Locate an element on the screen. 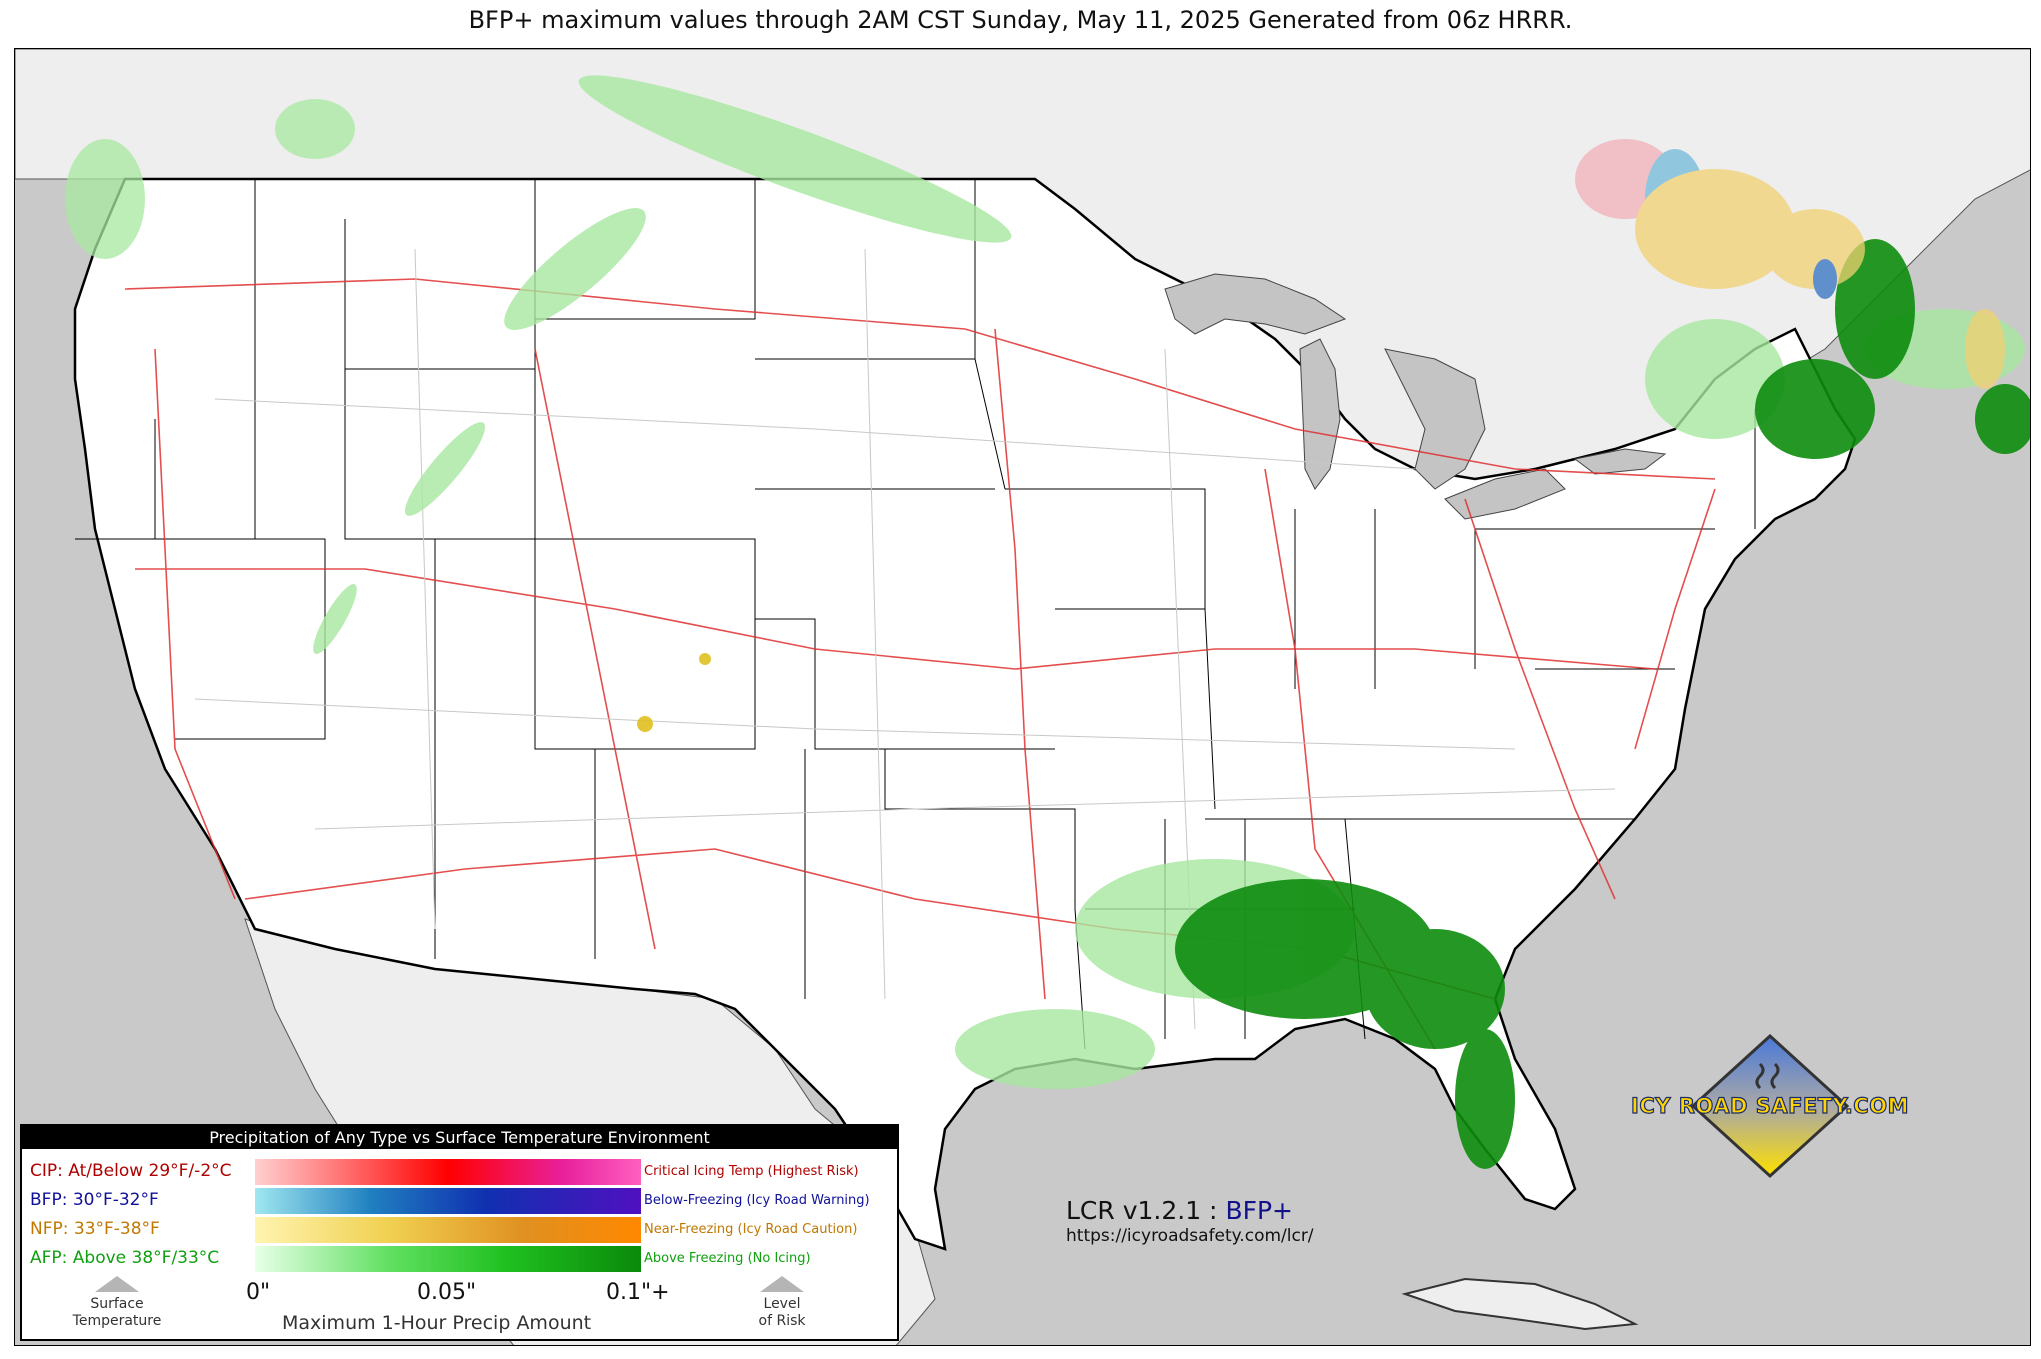 This screenshot has width=2041, height=1359. legend-label-bfp: BFP: 30°F-32°F is located at coordinates (94, 1200).